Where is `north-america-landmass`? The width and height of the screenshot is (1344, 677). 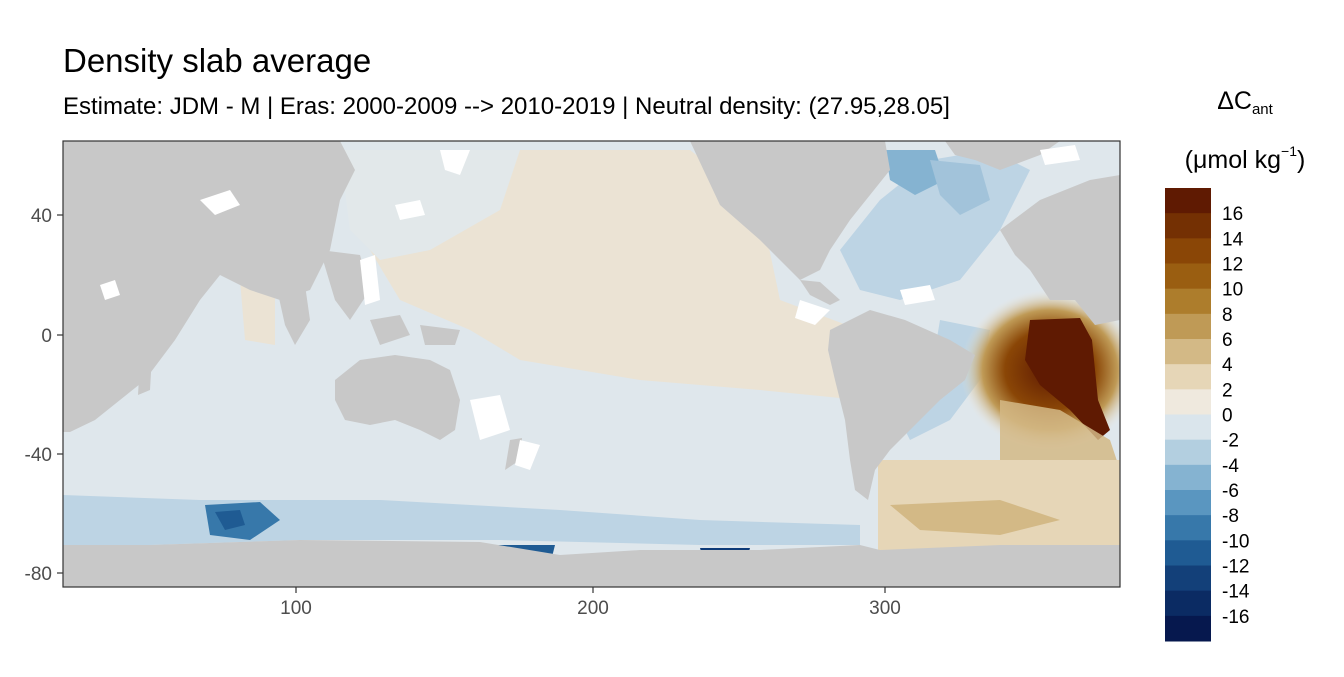
north-america-landmass is located at coordinates (790, 210).